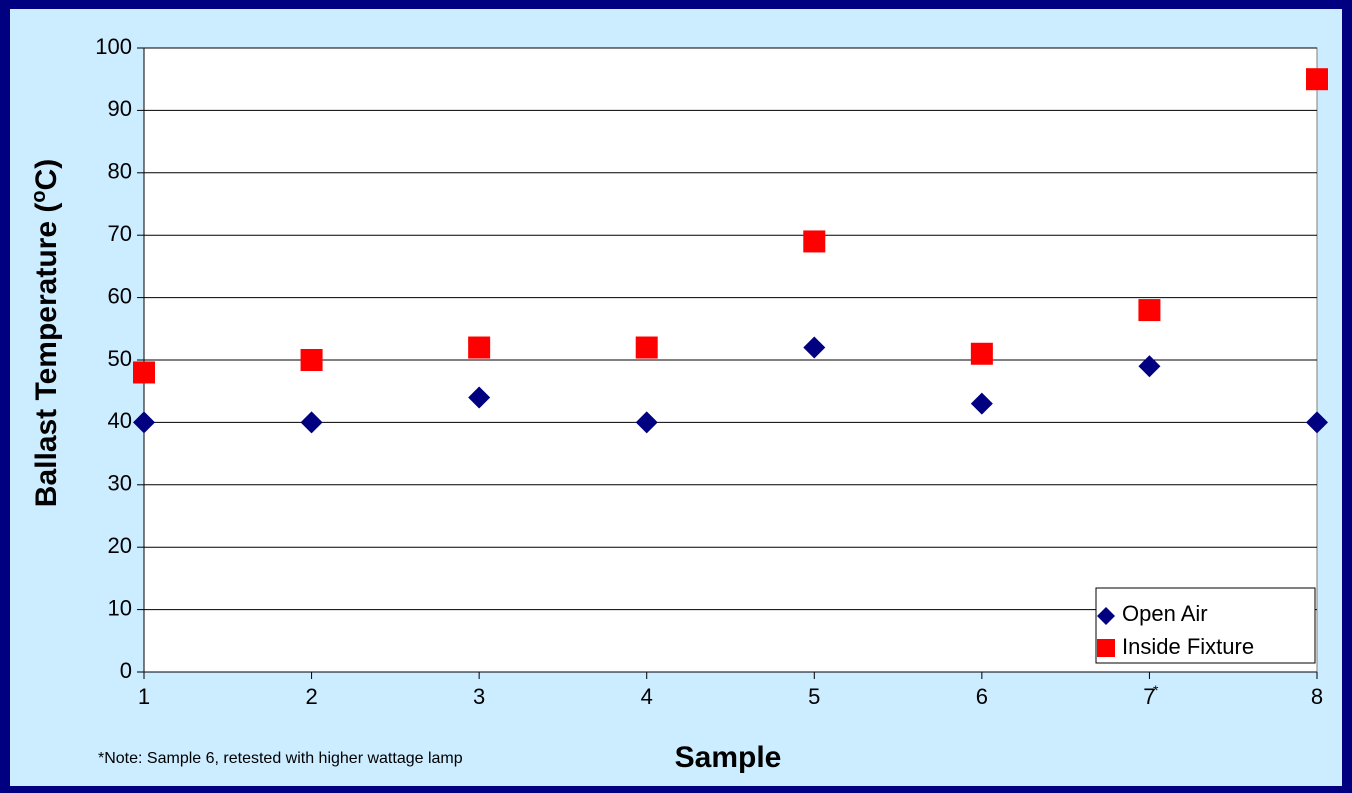  I want to click on y-tick-label: 0, so click(126, 670).